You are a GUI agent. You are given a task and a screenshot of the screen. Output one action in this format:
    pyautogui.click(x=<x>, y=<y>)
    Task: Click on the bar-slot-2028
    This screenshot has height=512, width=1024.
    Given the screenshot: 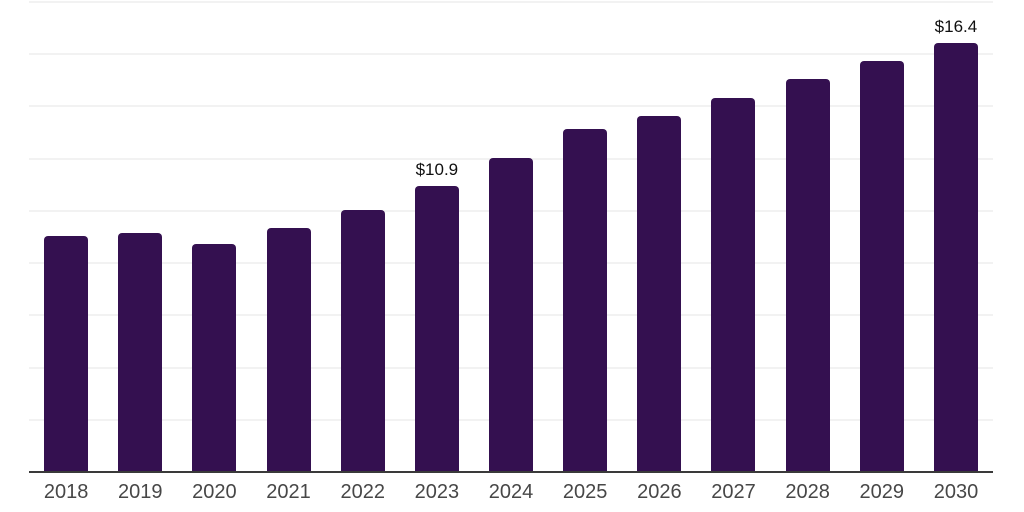 What is the action you would take?
    pyautogui.click(x=808, y=236)
    